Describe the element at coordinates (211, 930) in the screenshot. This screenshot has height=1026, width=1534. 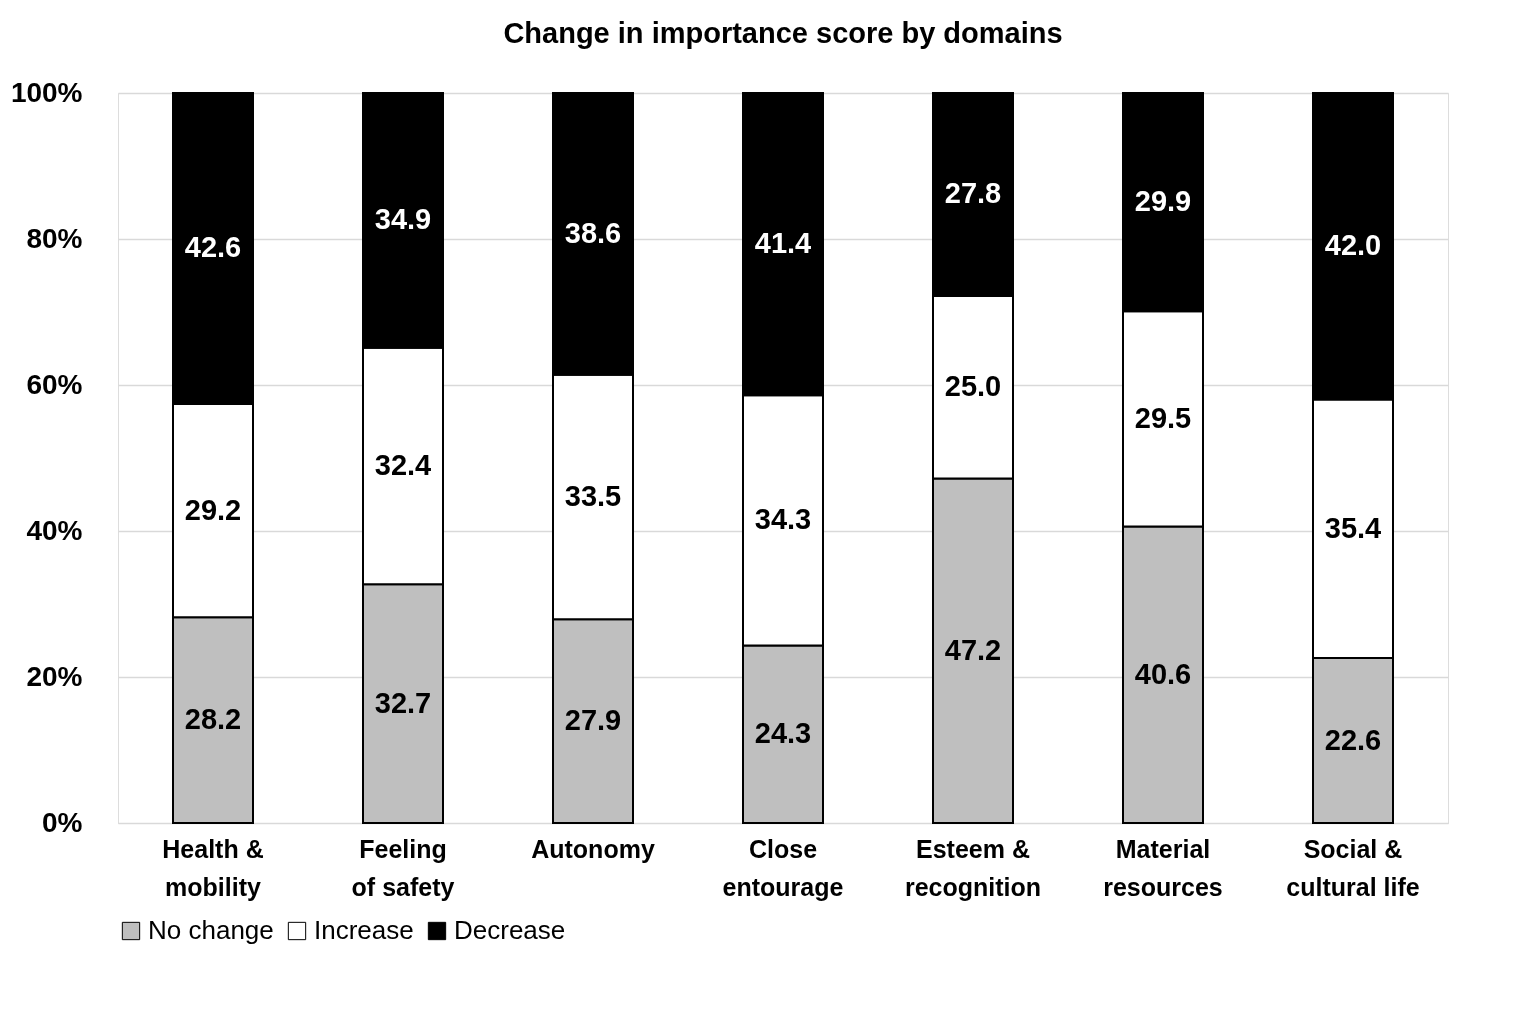
I see `legend-label: No change` at that location.